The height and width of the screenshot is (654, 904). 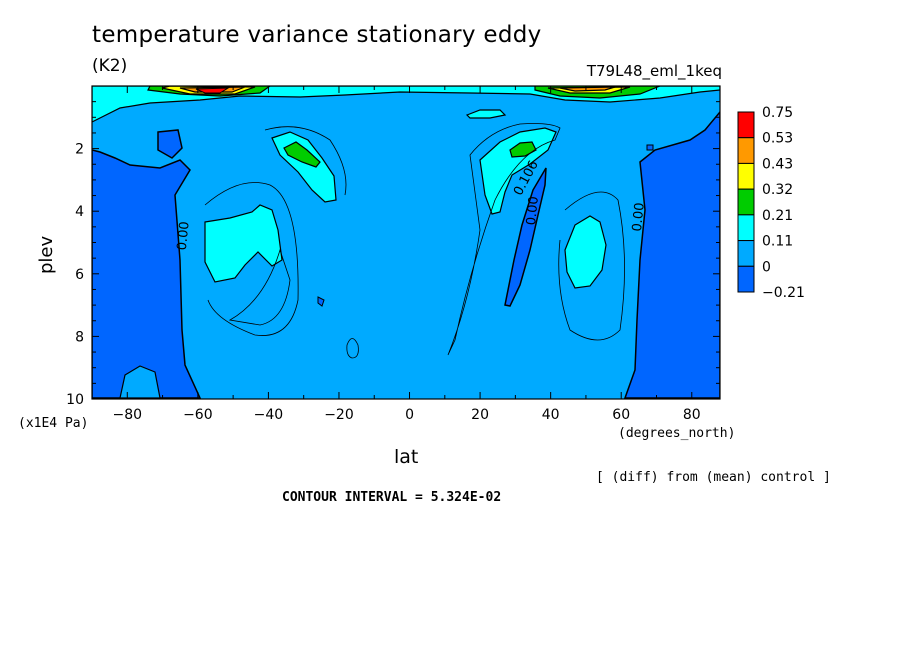 I want to click on run-label: T79L48_eml_1keq, so click(x=654, y=71).